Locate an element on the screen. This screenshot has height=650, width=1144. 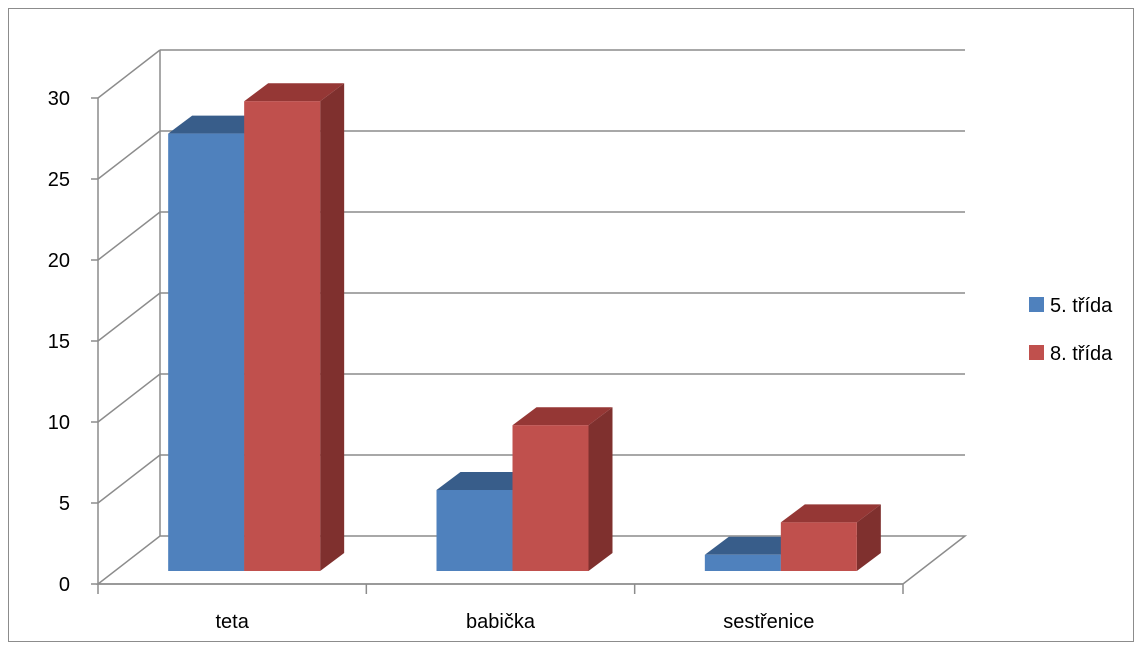
y-tick-label: 20 is located at coordinates (59, 261).